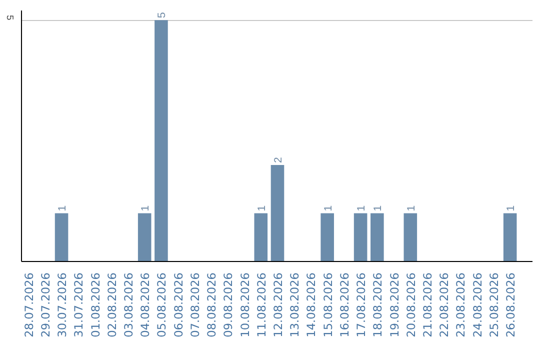 The width and height of the screenshot is (540, 340). Describe the element at coordinates (311, 305) in the screenshot. I see `x-tick-label: 14.08.2026` at that location.